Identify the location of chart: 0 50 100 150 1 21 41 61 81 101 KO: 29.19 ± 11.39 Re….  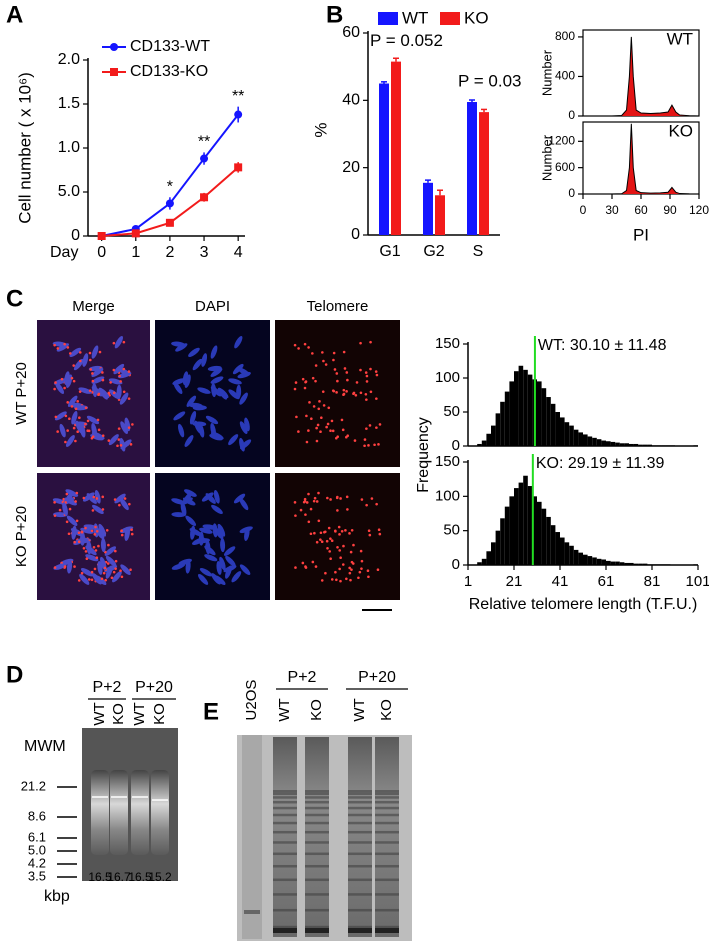
(572, 533).